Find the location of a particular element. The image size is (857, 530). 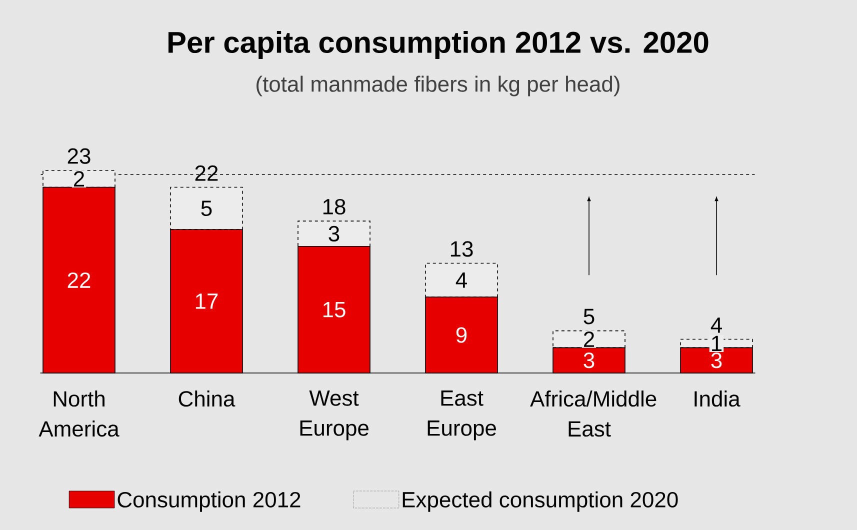

data-label: 1 is located at coordinates (717, 344).